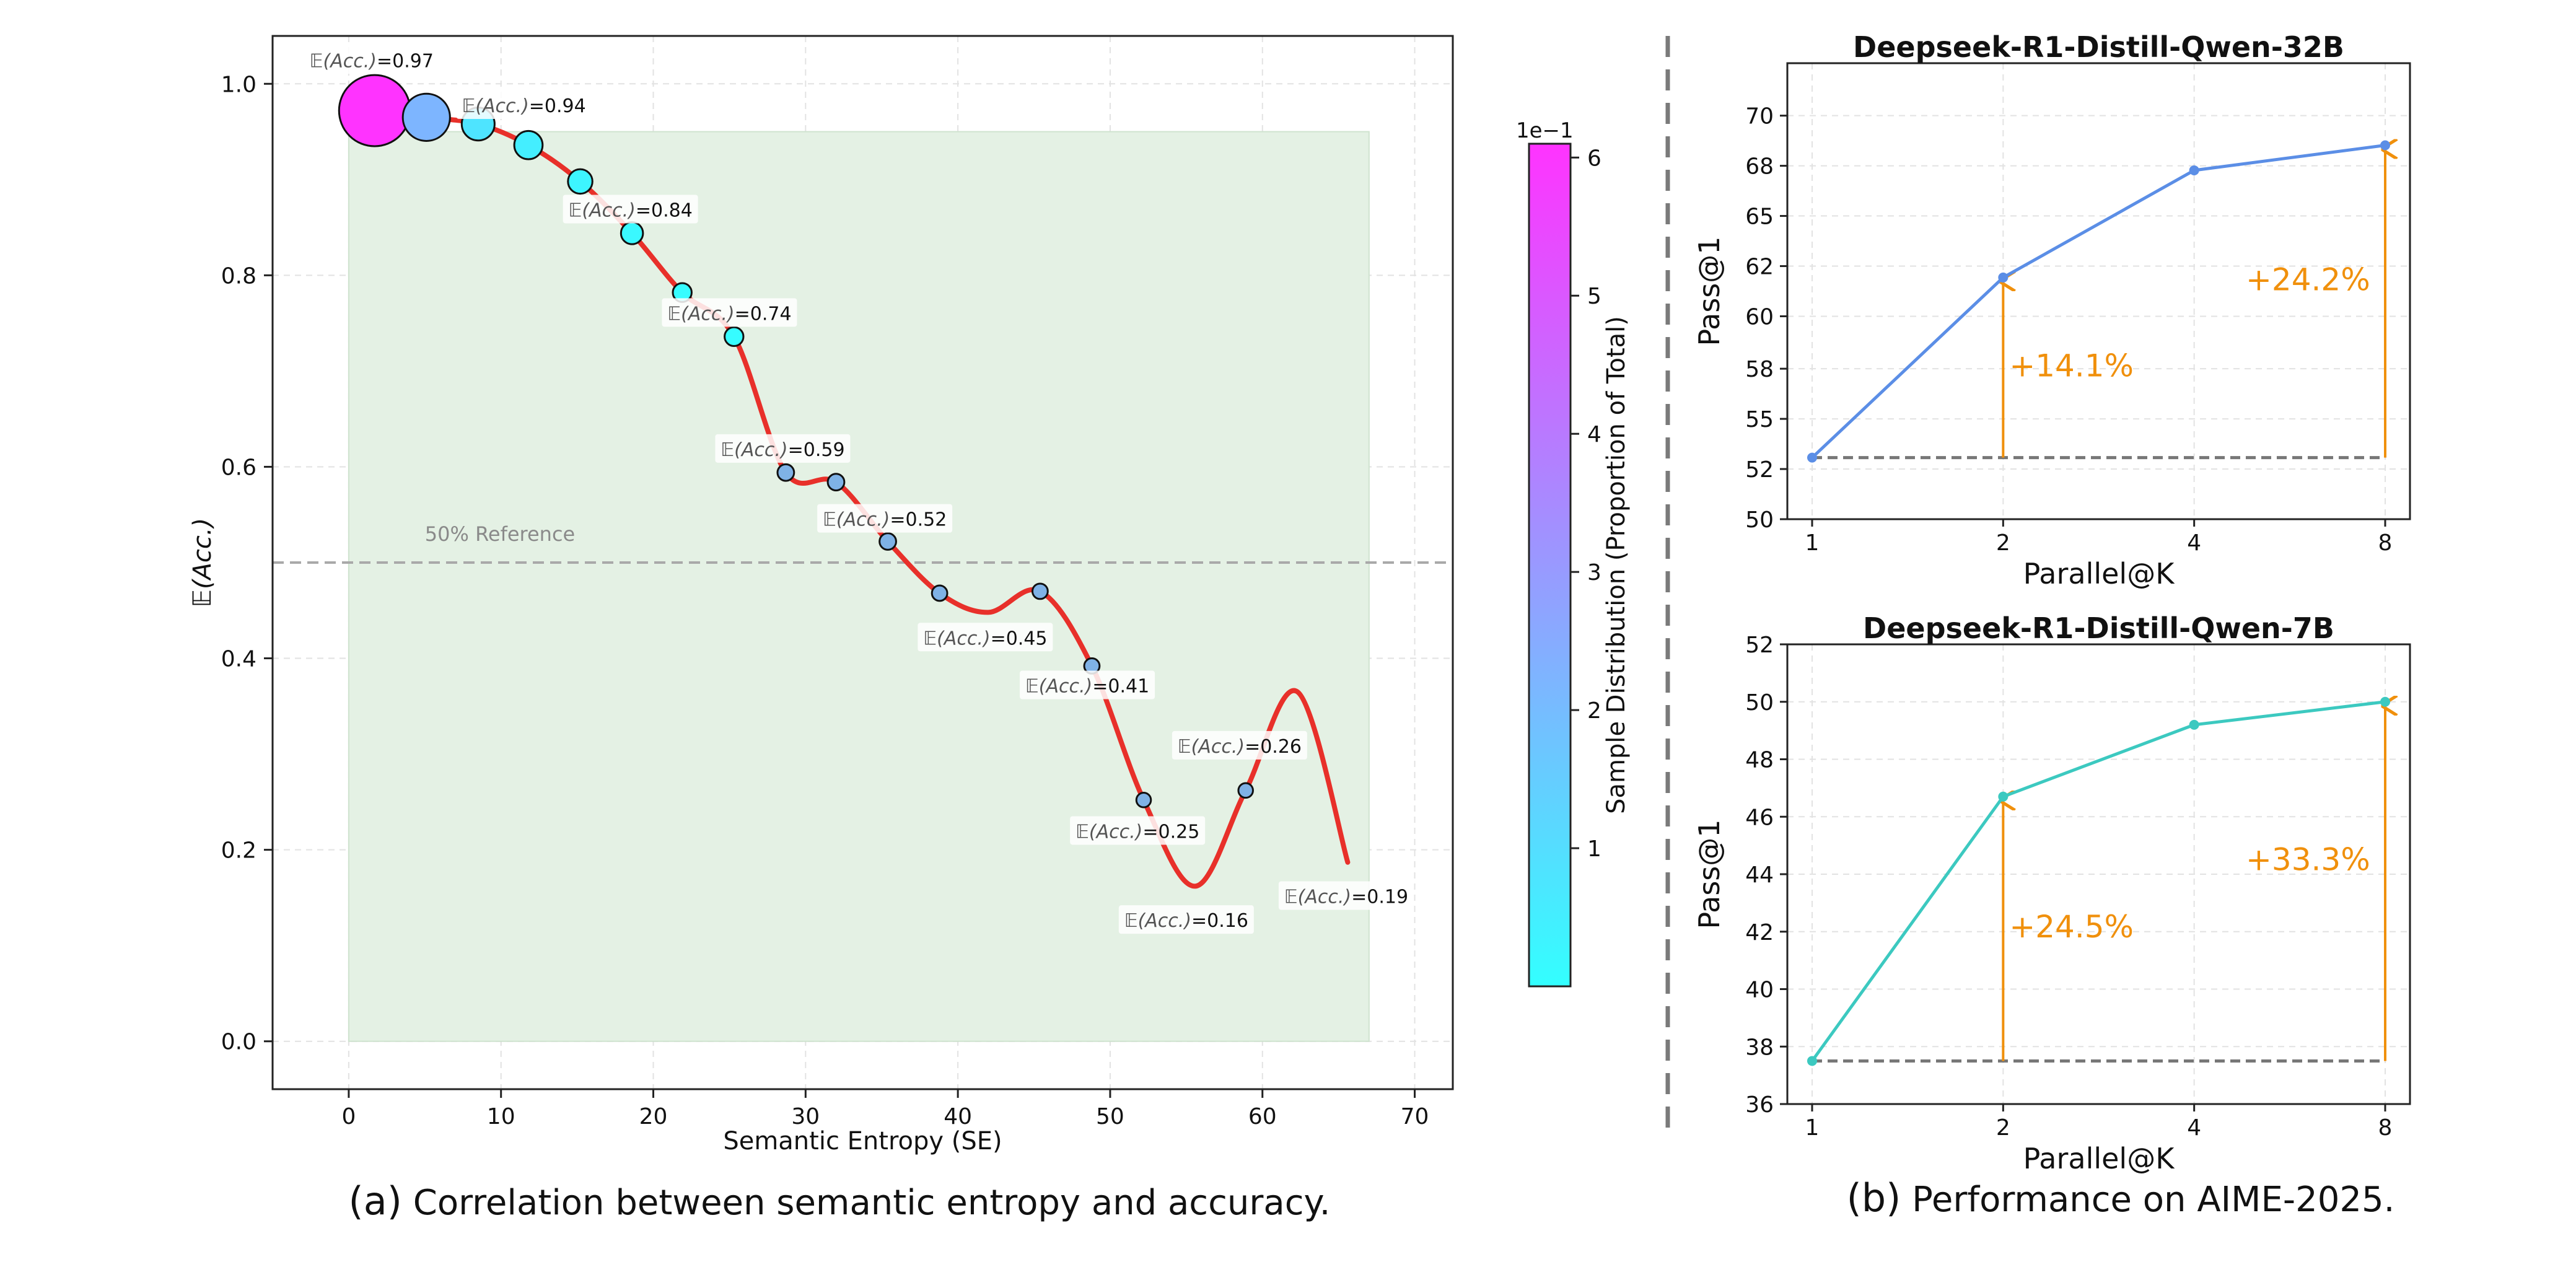 The width and height of the screenshot is (2576, 1280). I want to click on accuracy-annotation: 𝔼(Acc.)=0.26, so click(1239, 745).